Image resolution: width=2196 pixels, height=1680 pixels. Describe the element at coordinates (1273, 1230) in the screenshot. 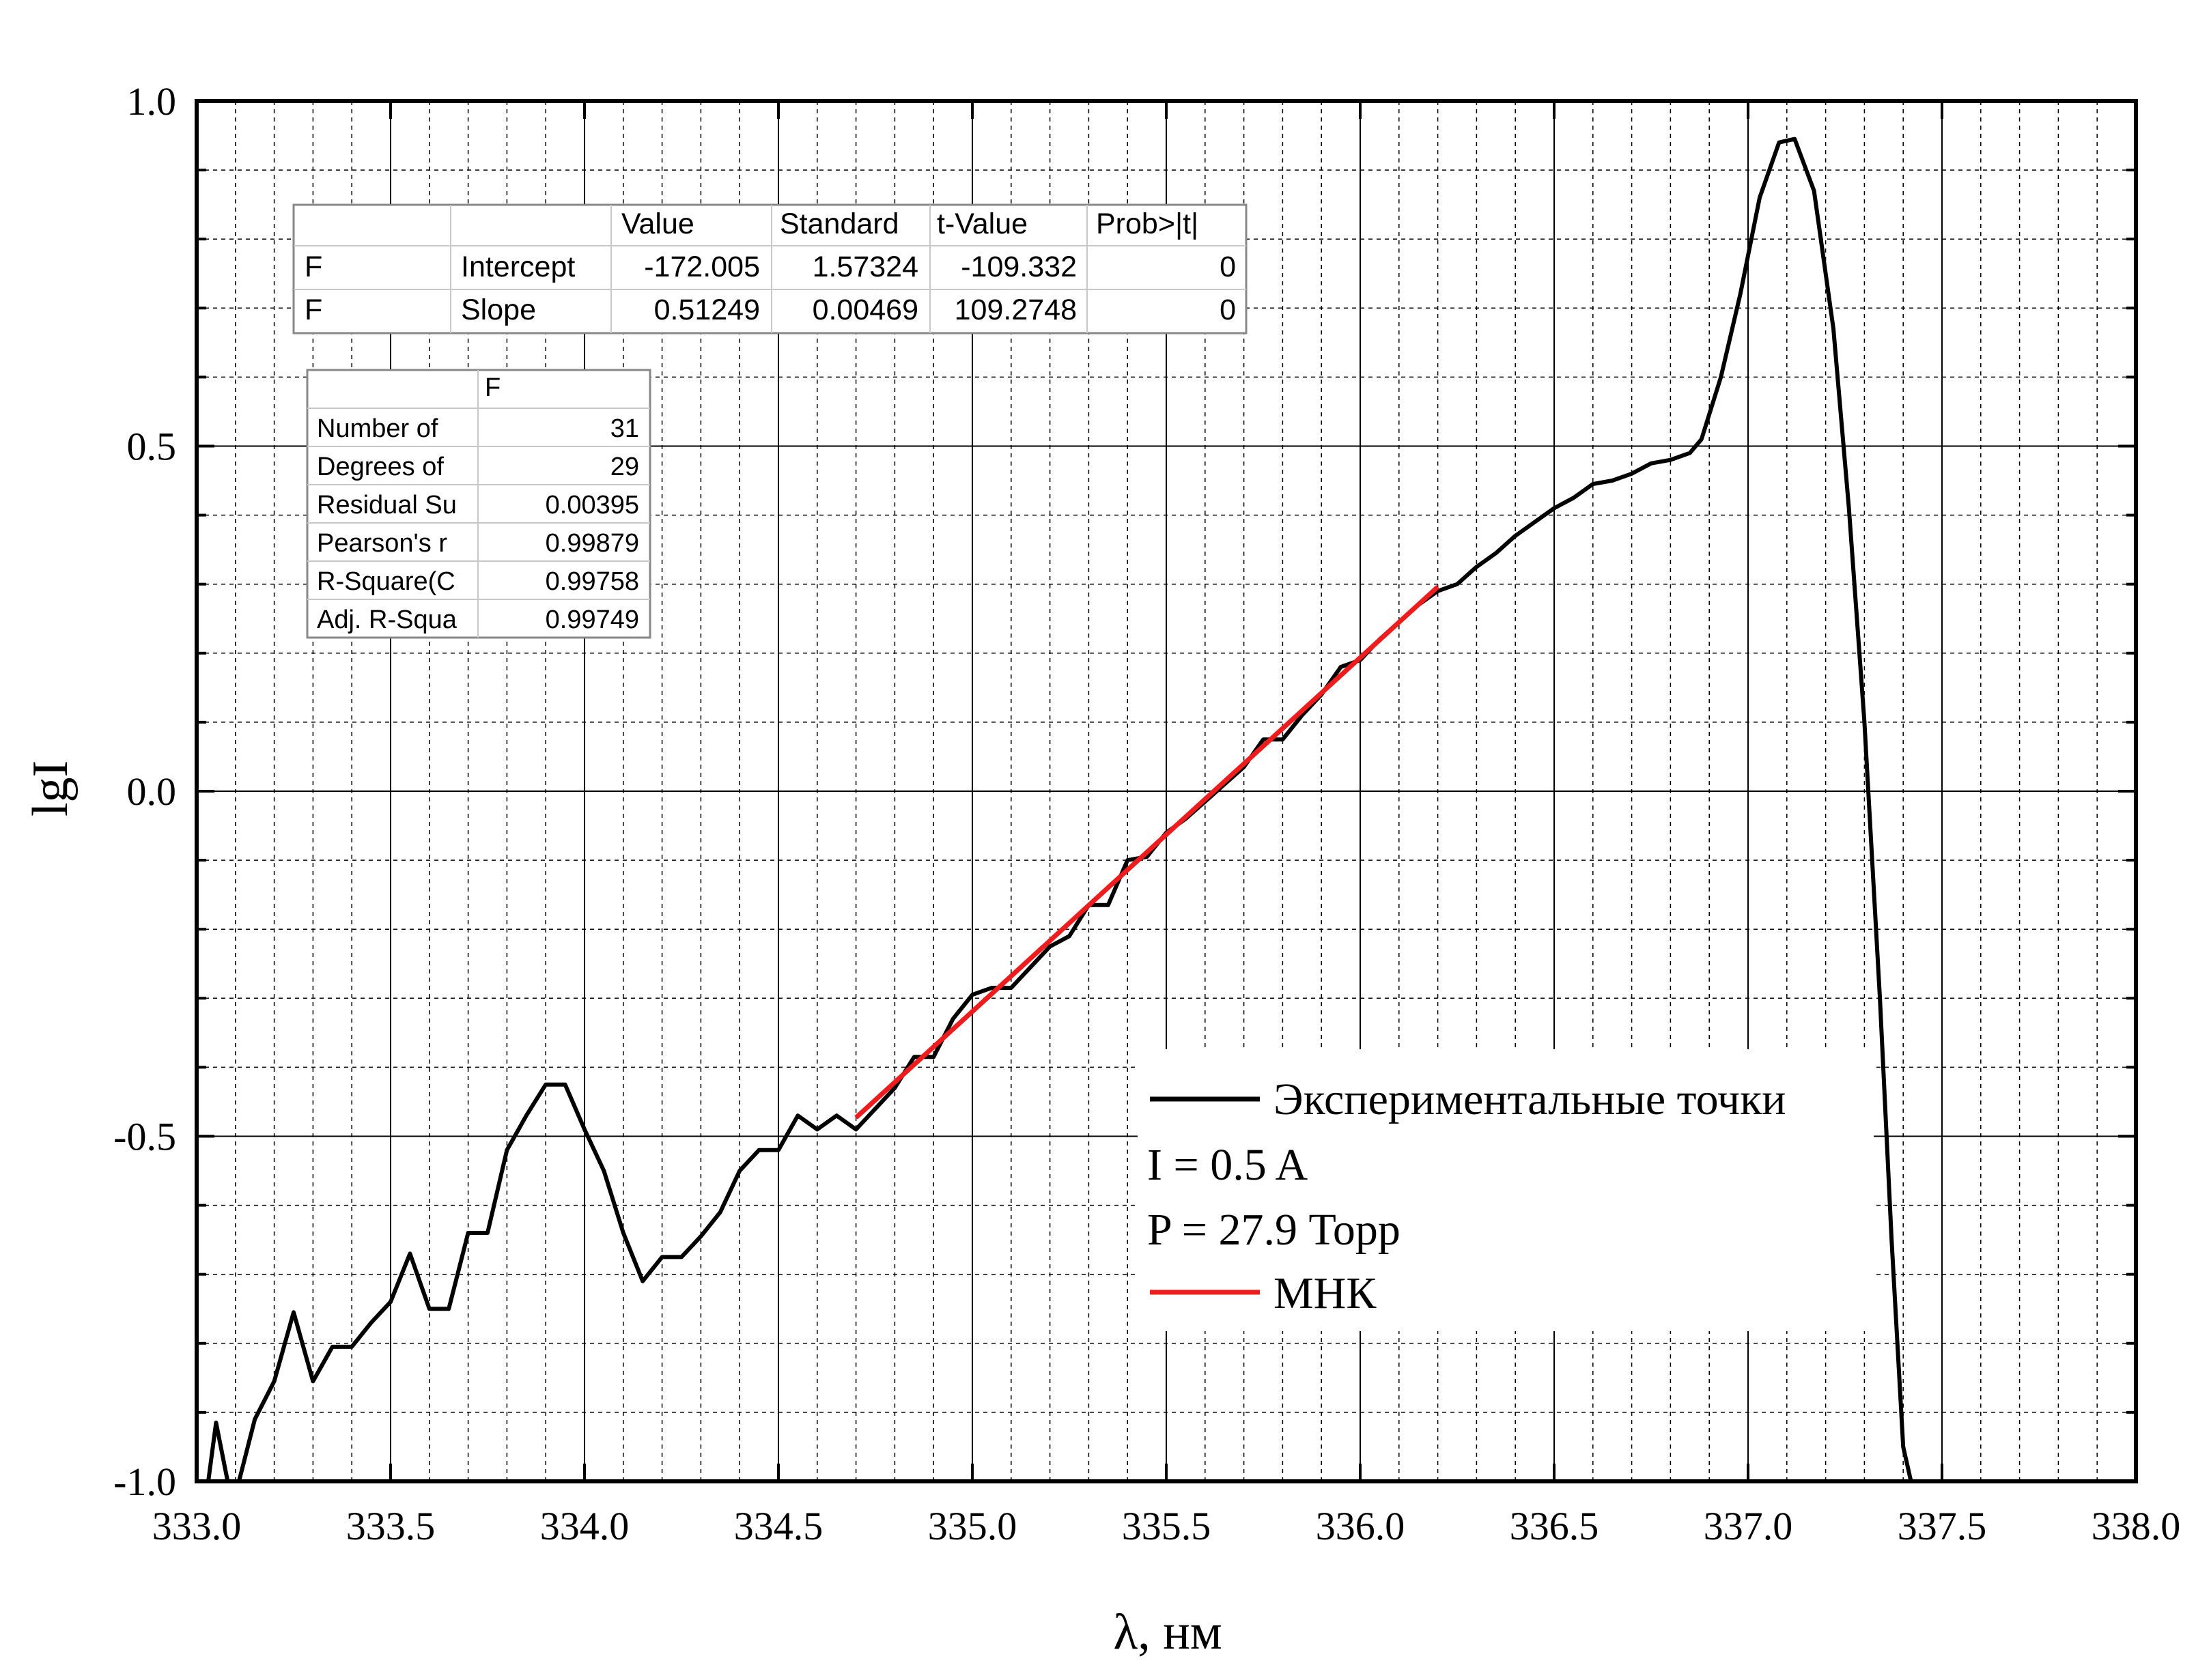

I see `legend-pressure-text: P = 27.9 Торр` at that location.